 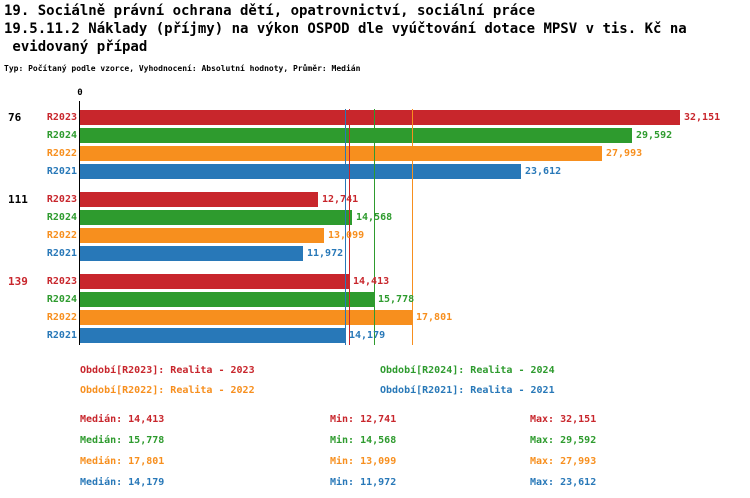 What do you see at coordinates (563, 482) in the screenshot?
I see `stat-max-r2021: Max: 23,612` at bounding box center [563, 482].